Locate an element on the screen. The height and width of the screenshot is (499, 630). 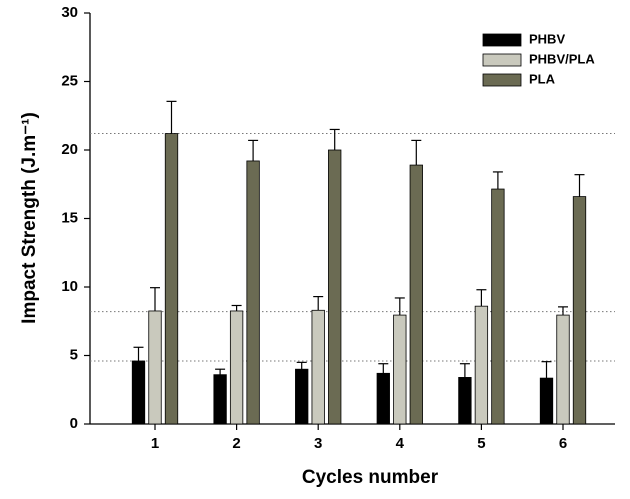
y-tick-label: 15 is located at coordinates (69, 217).